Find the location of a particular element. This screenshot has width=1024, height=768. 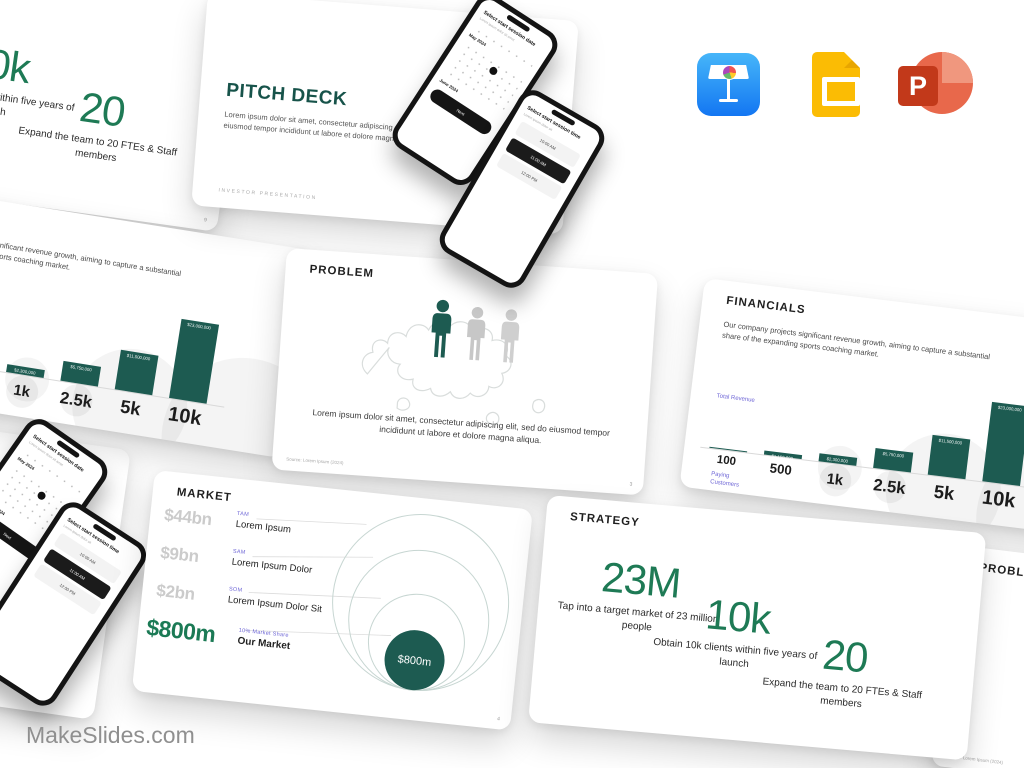

fold-corner is located at coordinates (852, 60).